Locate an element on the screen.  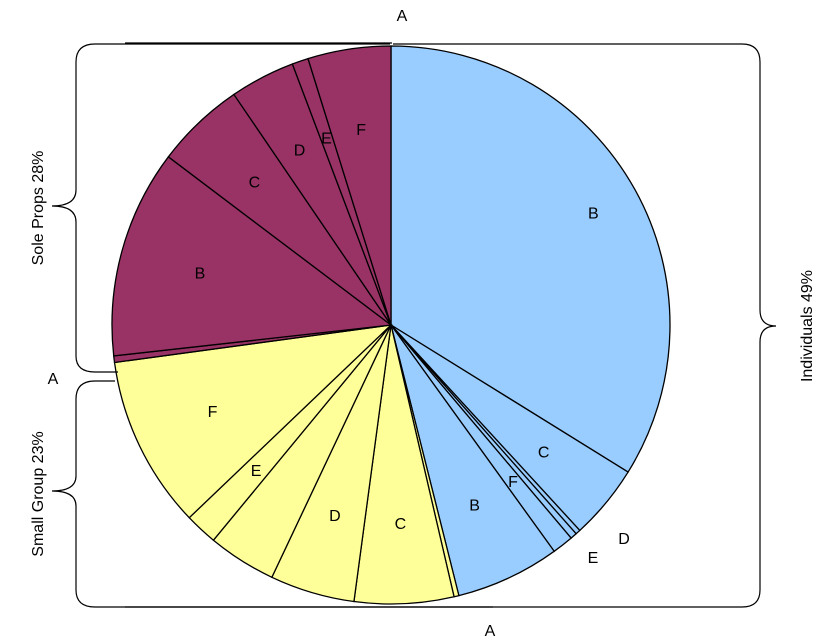
small-group-group-label: Small Group 23% is located at coordinates (38, 493).